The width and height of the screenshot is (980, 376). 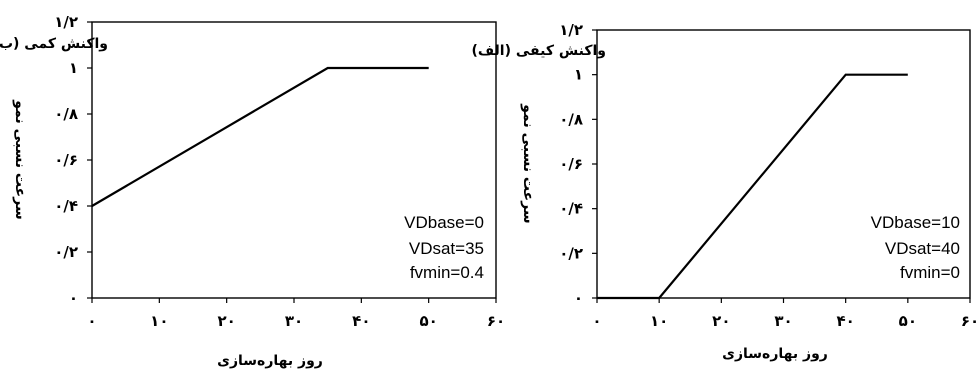 I want to click on chart-title: واکنش کمی (ب), so click(x=54, y=44).